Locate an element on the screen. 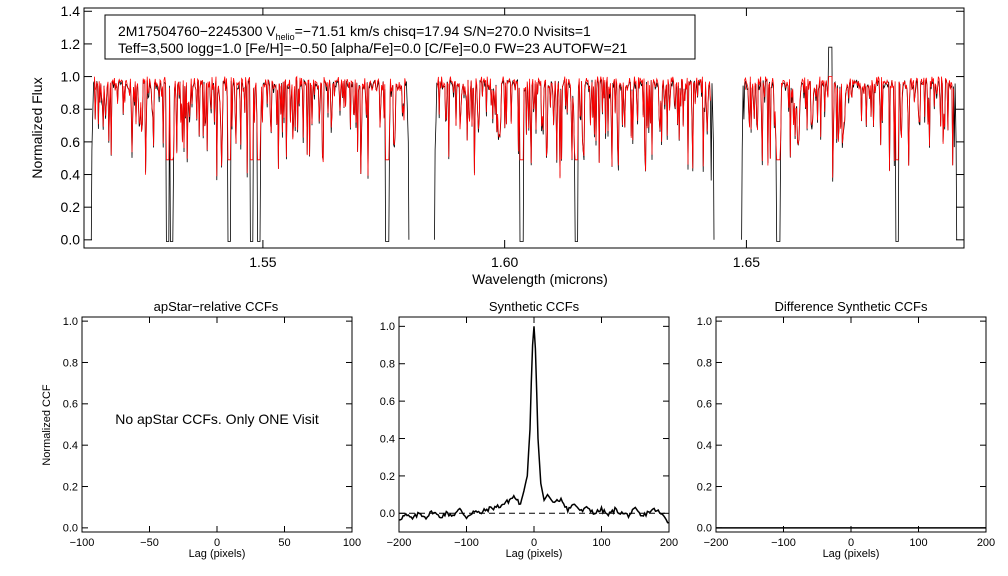 This screenshot has height=576, width=1008. spectrum-ylabel: Normalized Flux is located at coordinates (37, 127).